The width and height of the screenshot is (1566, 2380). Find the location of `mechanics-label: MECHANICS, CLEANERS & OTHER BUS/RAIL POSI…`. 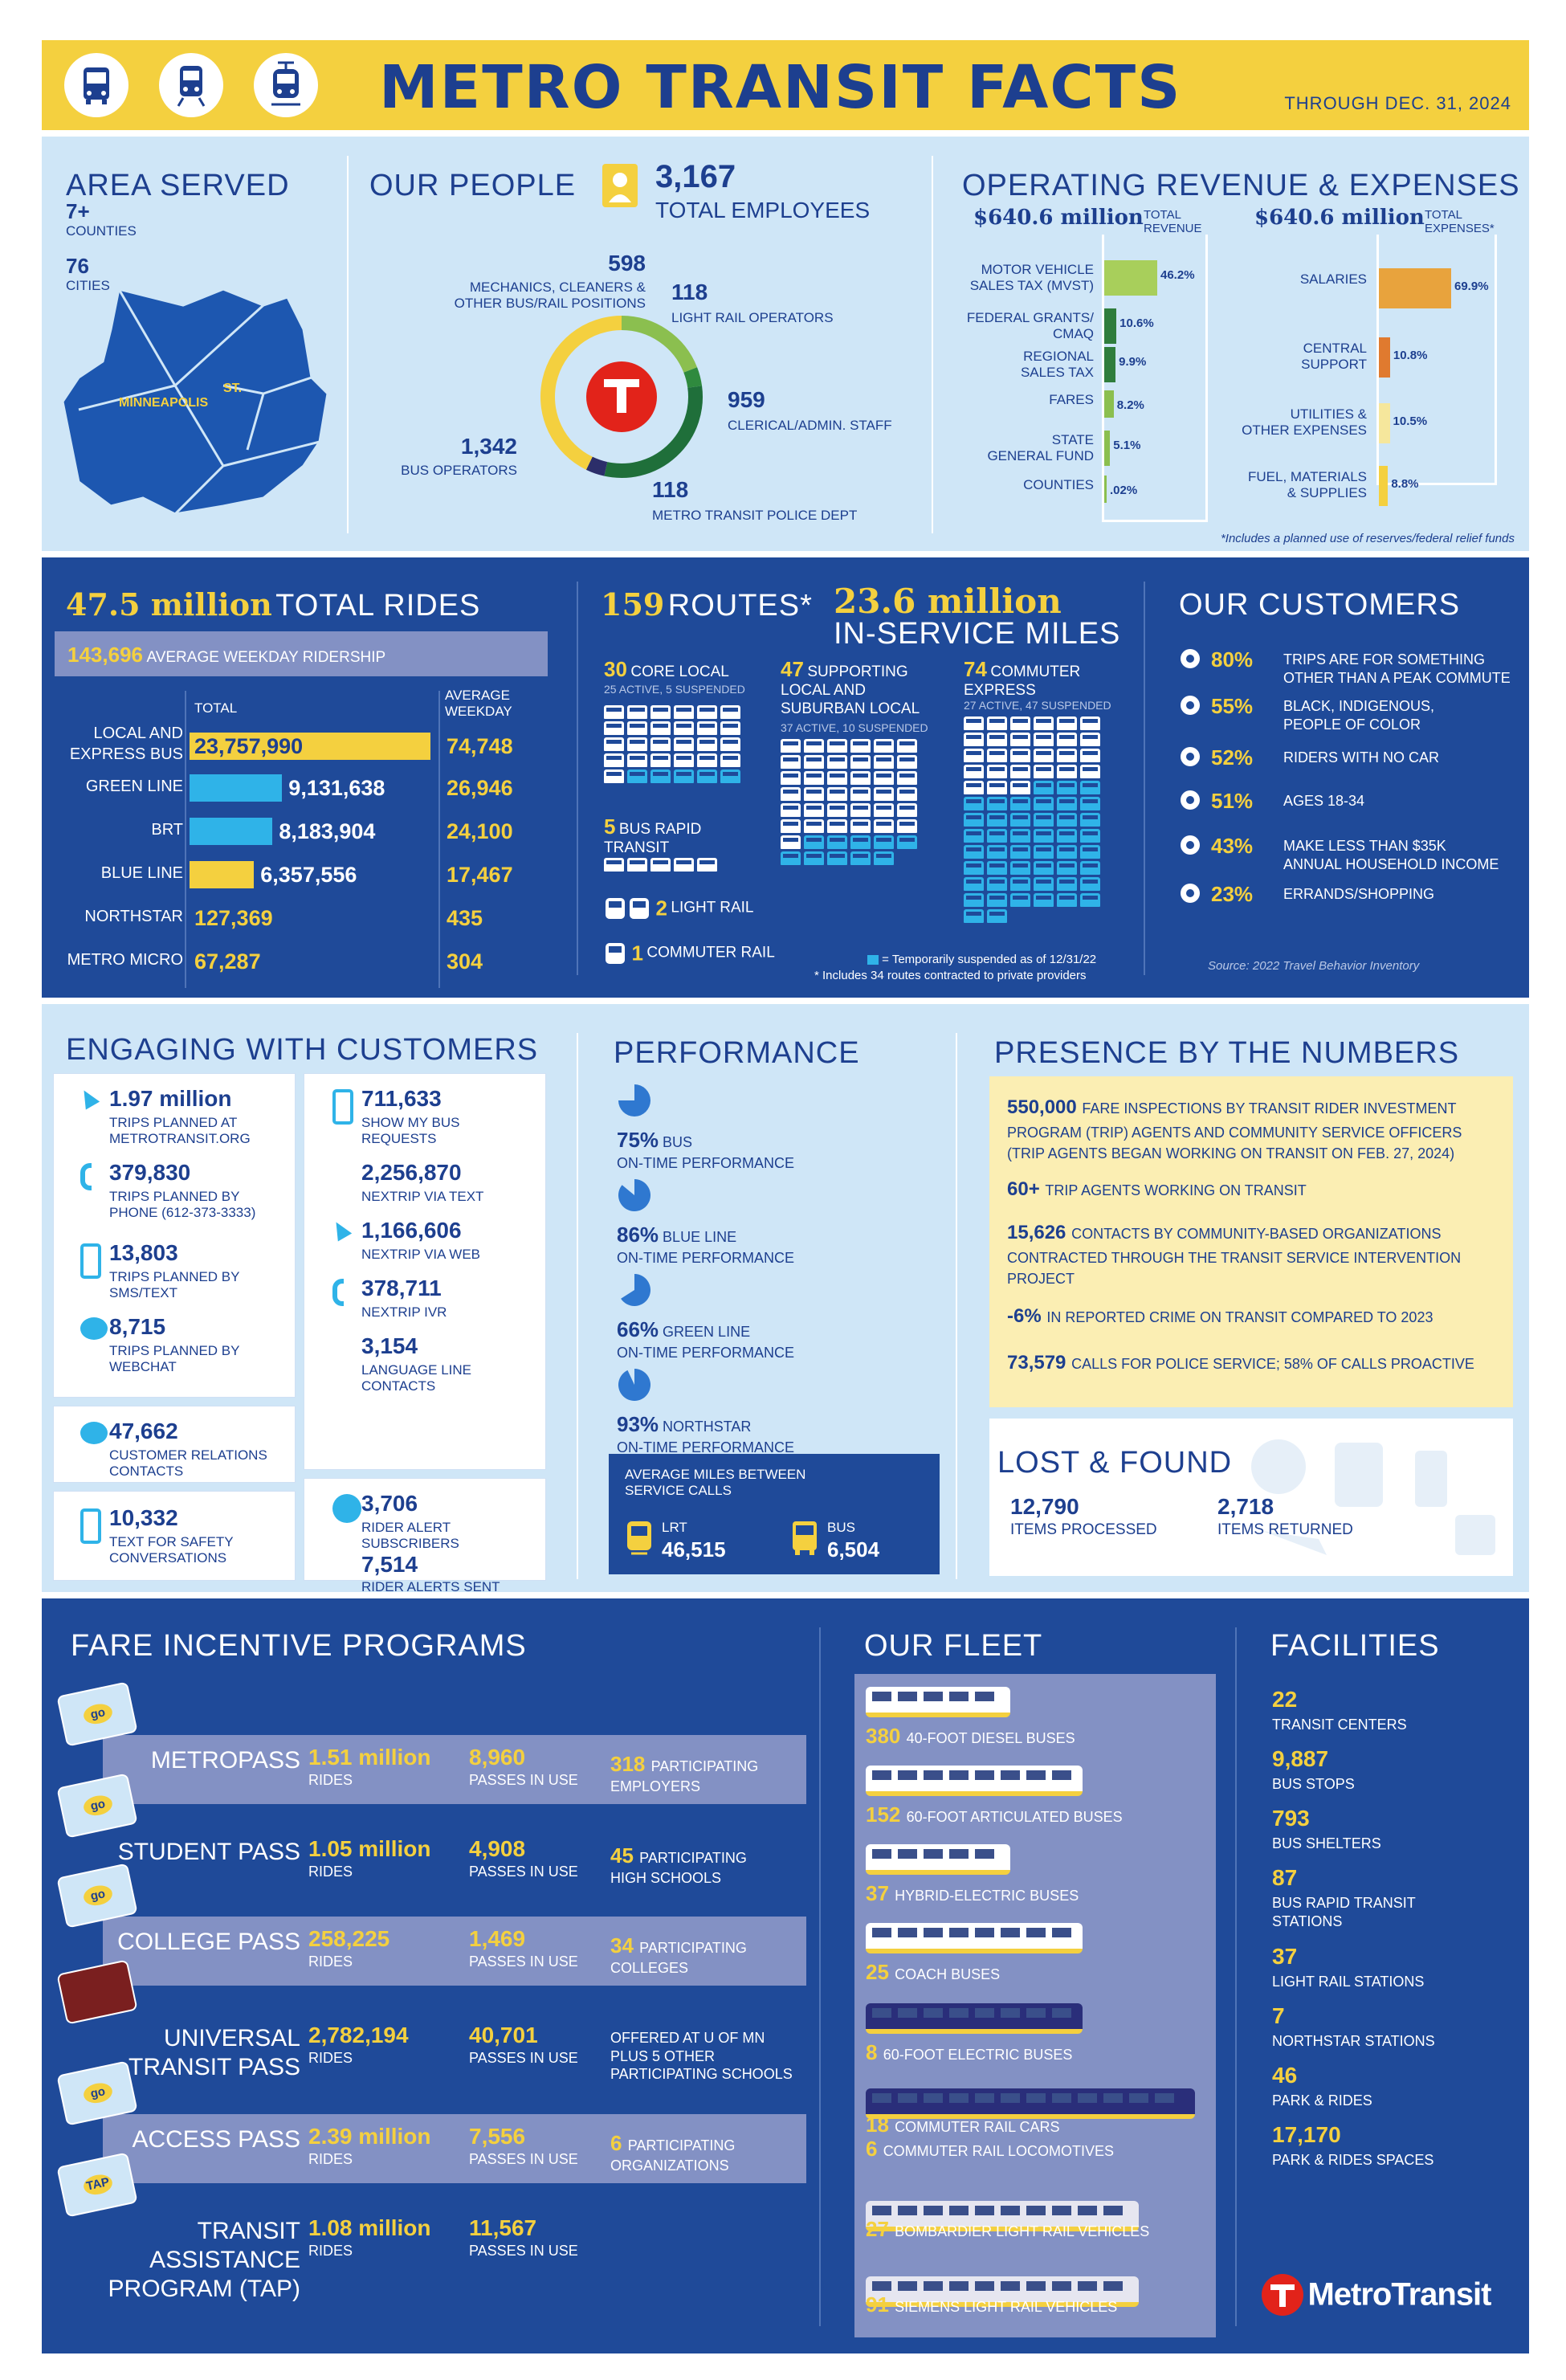

mechanics-label: MECHANICS, CLEANERS & OTHER BUS/RAIL POSI… is located at coordinates (550, 296).